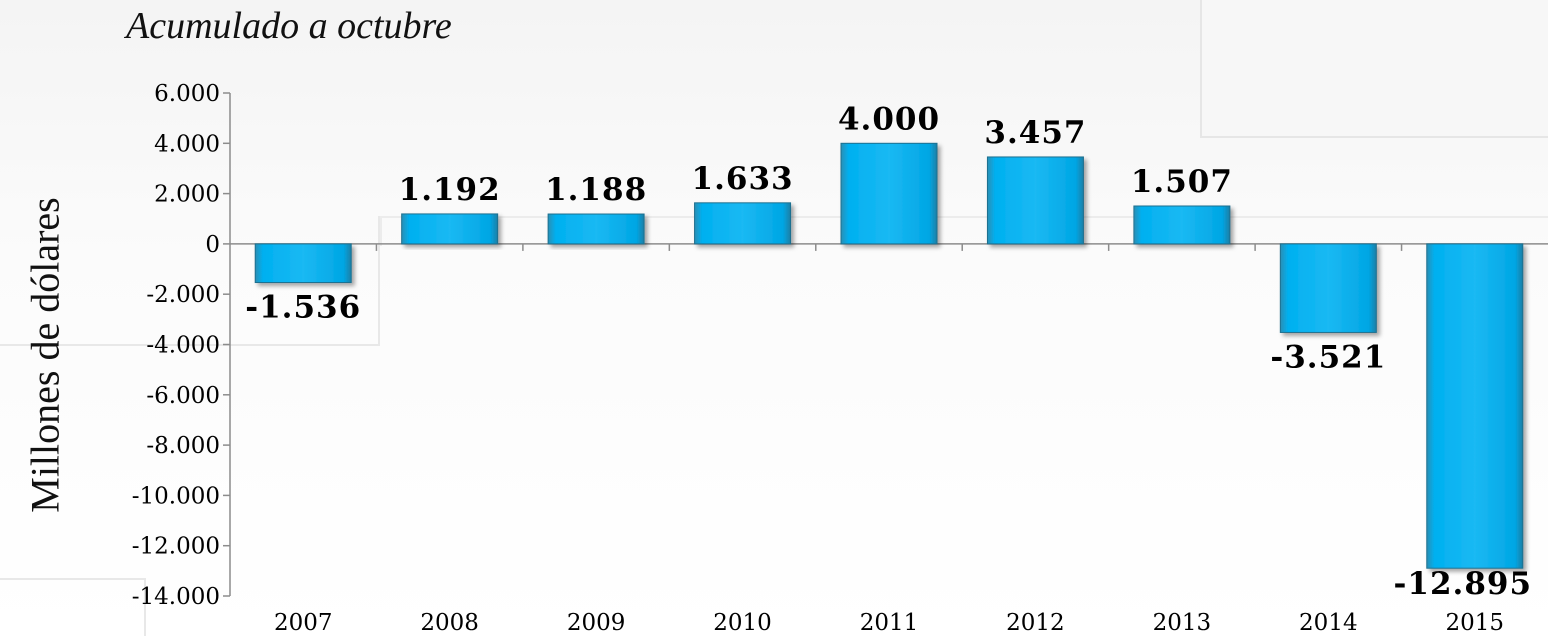 This screenshot has height=636, width=1548. Describe the element at coordinates (183, 346) in the screenshot. I see `y-tick-label: -4.000` at that location.